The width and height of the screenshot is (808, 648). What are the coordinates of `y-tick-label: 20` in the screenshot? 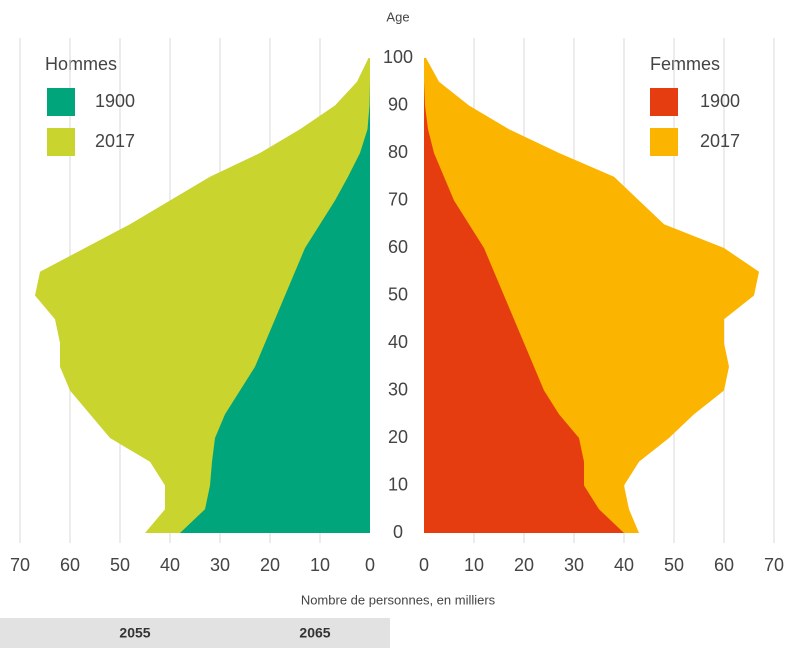 It's located at (398, 437).